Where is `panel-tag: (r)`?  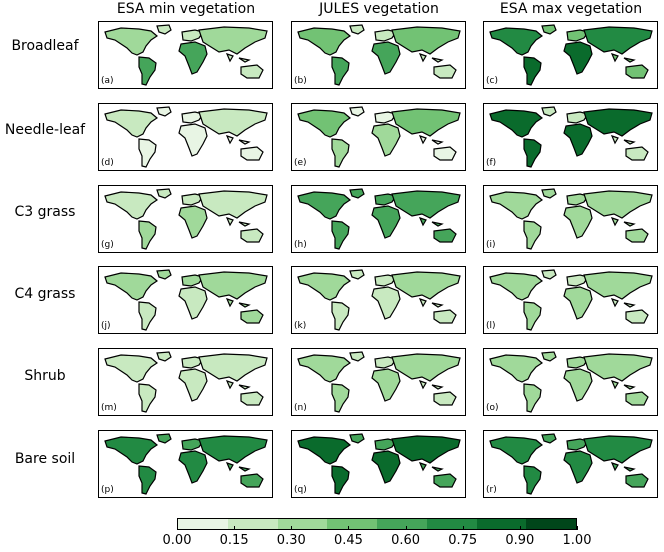 panel-tag: (r) is located at coordinates (491, 490).